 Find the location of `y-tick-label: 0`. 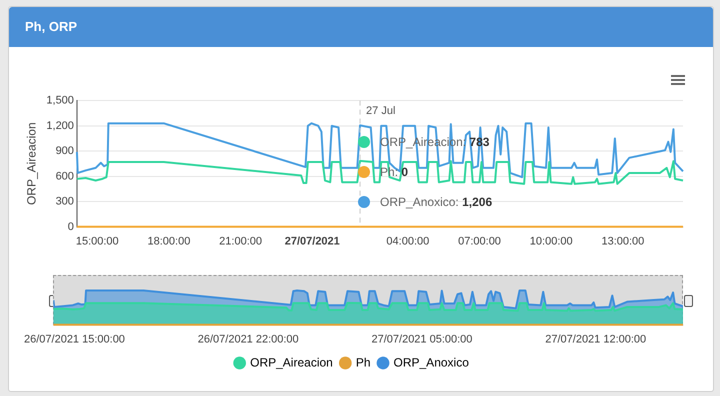

y-tick-label: 0 is located at coordinates (71, 226).